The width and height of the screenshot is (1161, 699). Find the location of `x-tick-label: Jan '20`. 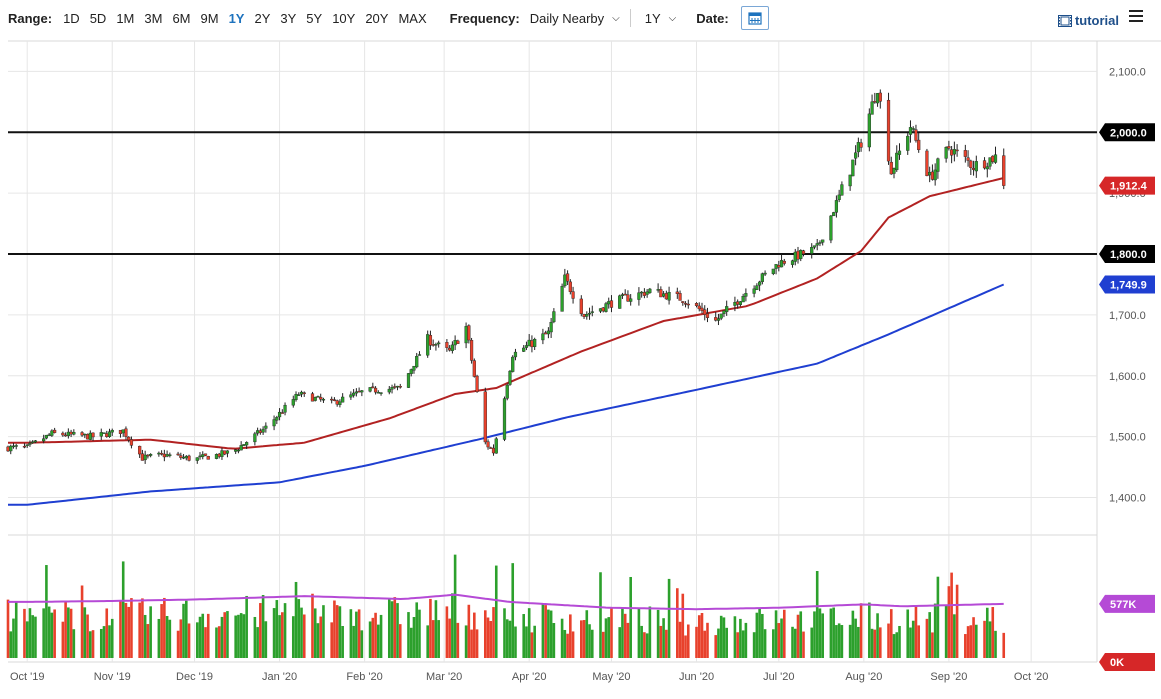

x-tick-label: Jan '20 is located at coordinates (279, 677).